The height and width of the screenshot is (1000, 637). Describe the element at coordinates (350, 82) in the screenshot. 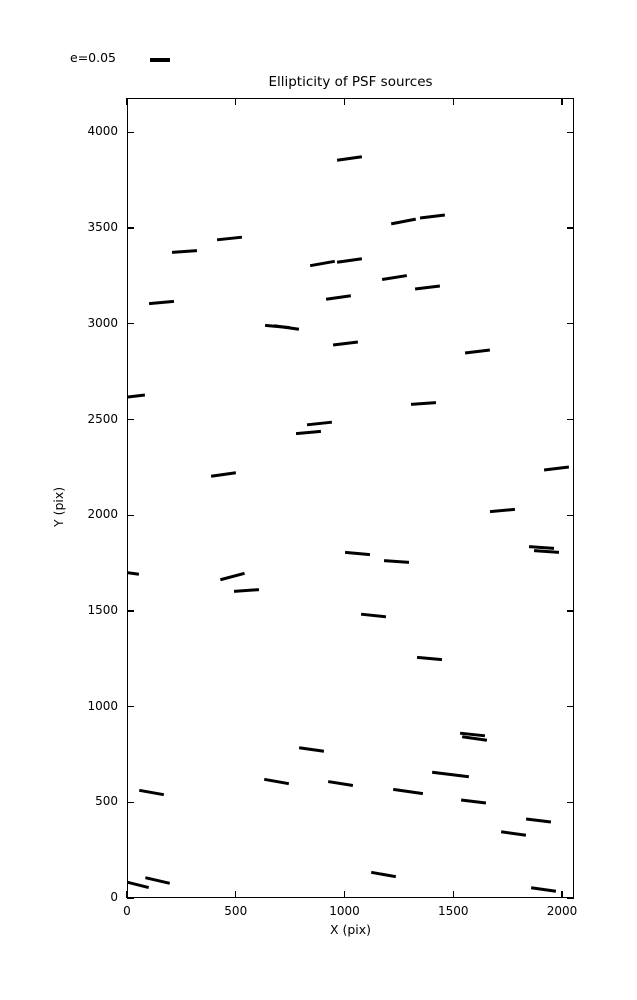

I see `plot-title: Ellipticity of PSF sources` at that location.